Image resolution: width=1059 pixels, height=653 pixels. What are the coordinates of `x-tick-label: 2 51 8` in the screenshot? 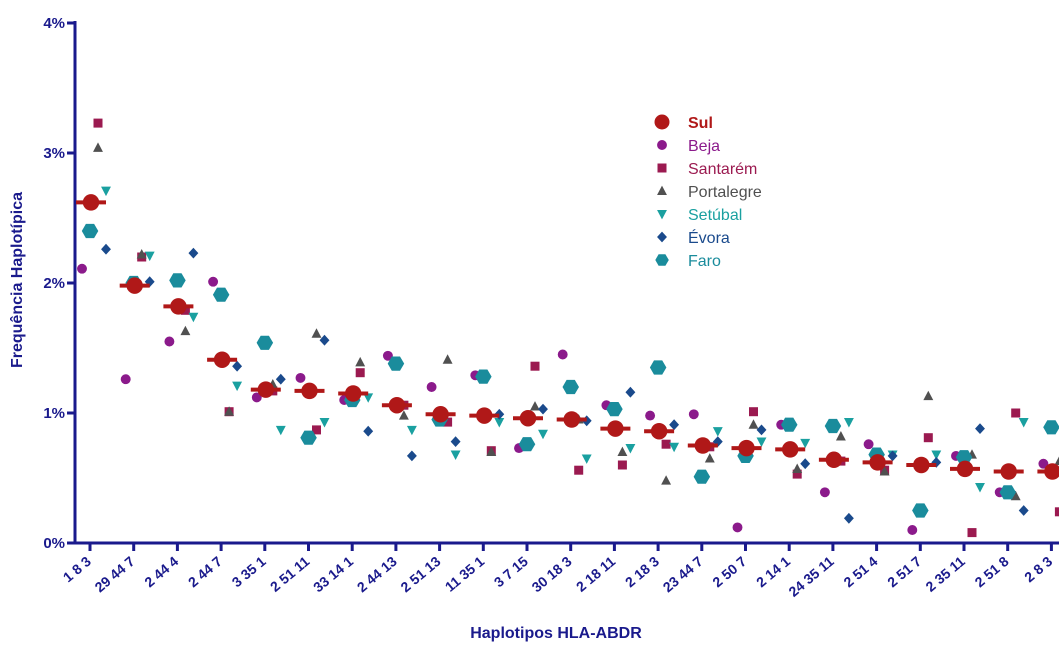 It's located at (992, 571).